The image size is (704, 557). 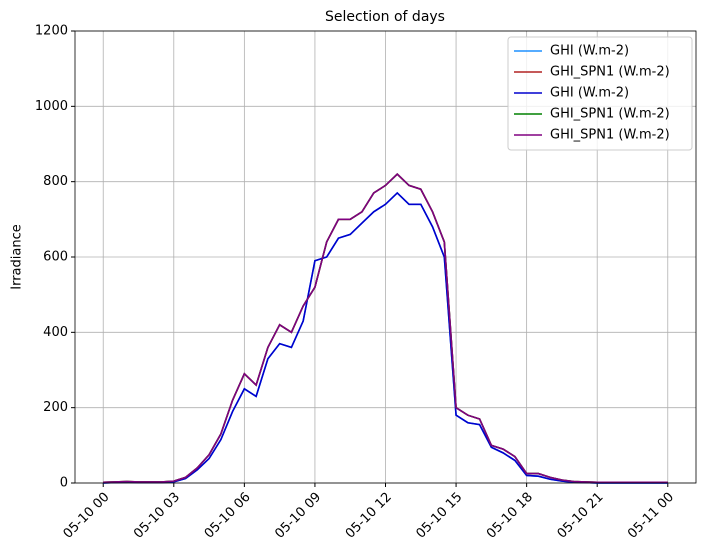 I want to click on x-tick-label: 05-10 21, so click(x=581, y=516).